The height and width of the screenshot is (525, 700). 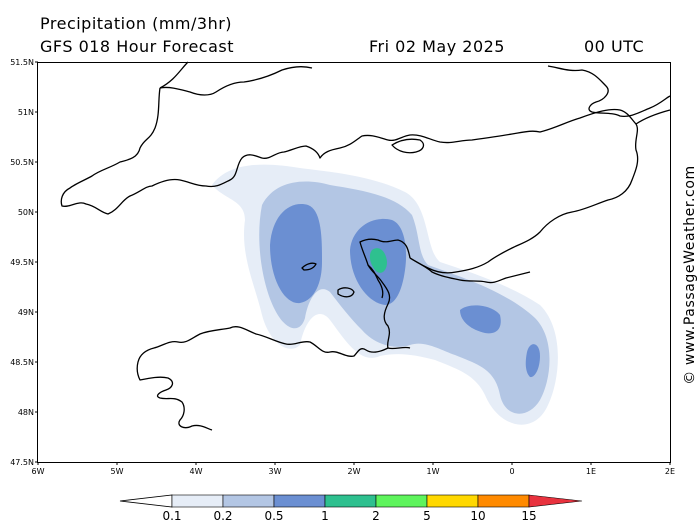 I want to click on lat-label: 51.5N, so click(x=22, y=62).